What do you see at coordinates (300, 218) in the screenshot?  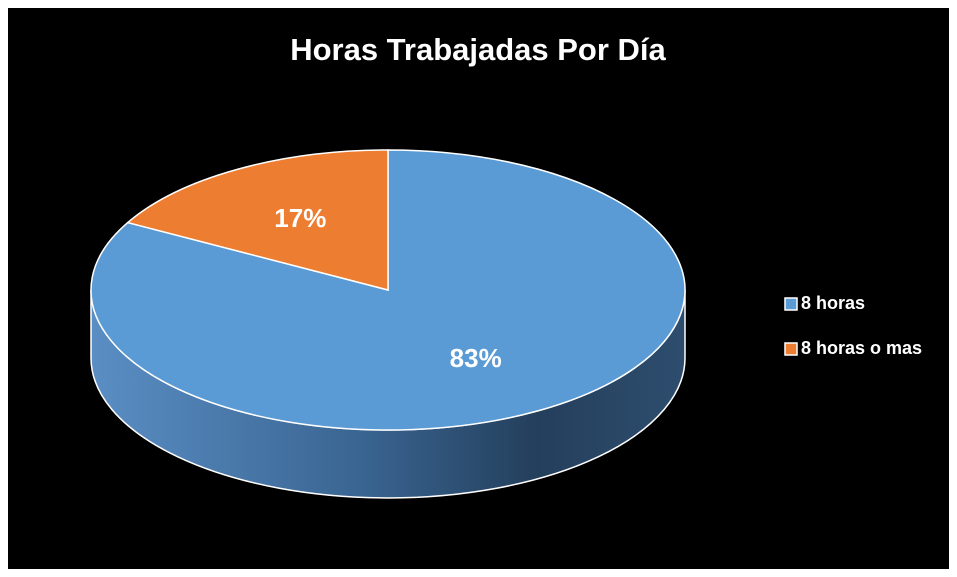 I see `data-label: 17%` at bounding box center [300, 218].